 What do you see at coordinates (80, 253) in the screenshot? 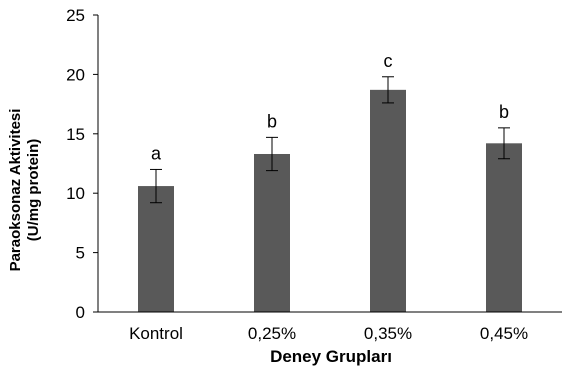
I see `y-tick-label: 5` at bounding box center [80, 253].